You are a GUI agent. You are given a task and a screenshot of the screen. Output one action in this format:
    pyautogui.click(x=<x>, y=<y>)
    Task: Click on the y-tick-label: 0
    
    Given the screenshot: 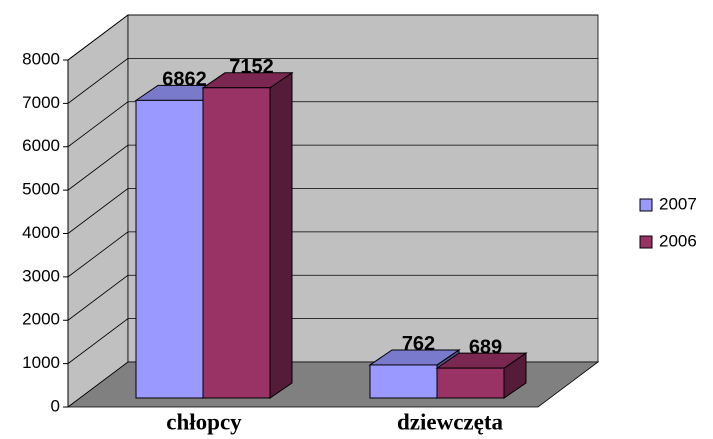 What is the action you would take?
    pyautogui.click(x=55, y=405)
    